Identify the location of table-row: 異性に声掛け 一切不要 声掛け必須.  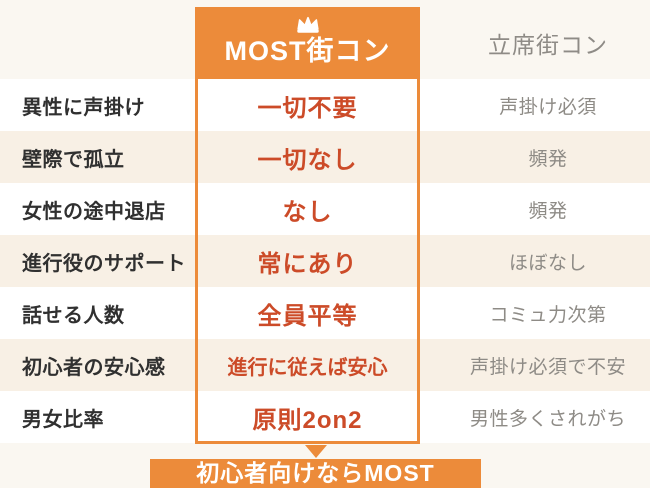
(325, 105).